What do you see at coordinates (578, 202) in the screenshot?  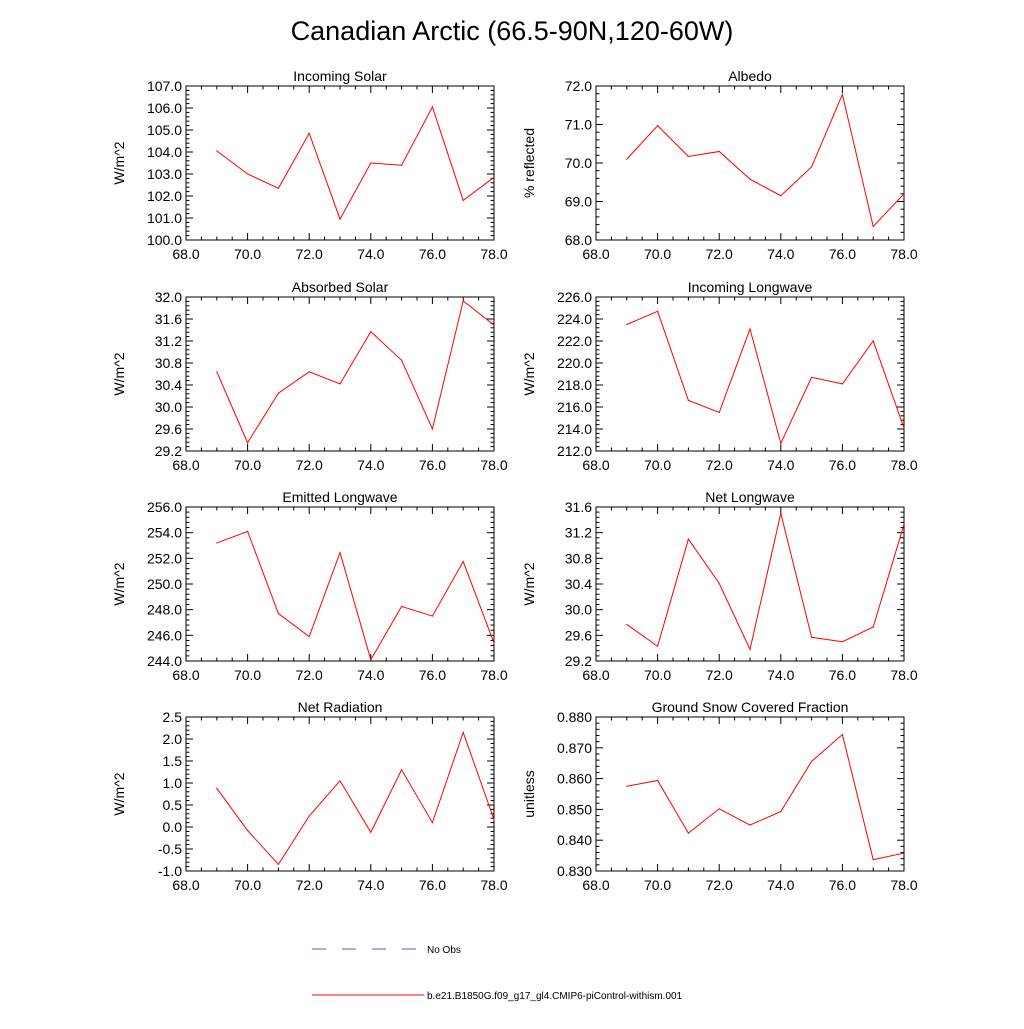 I see `y-tick-label: 69.0` at bounding box center [578, 202].